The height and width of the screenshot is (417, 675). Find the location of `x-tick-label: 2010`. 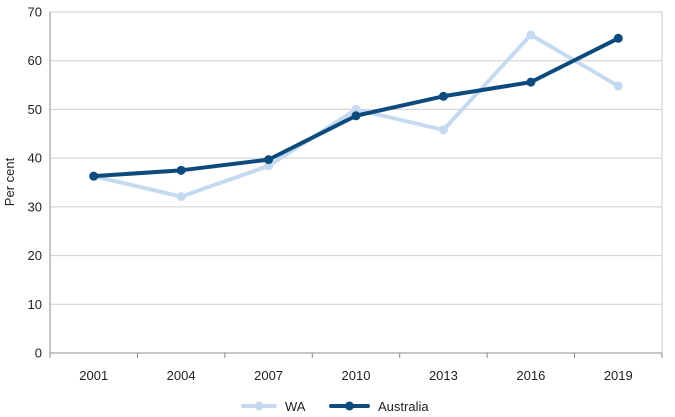

x-tick-label: 2010 is located at coordinates (356, 375).